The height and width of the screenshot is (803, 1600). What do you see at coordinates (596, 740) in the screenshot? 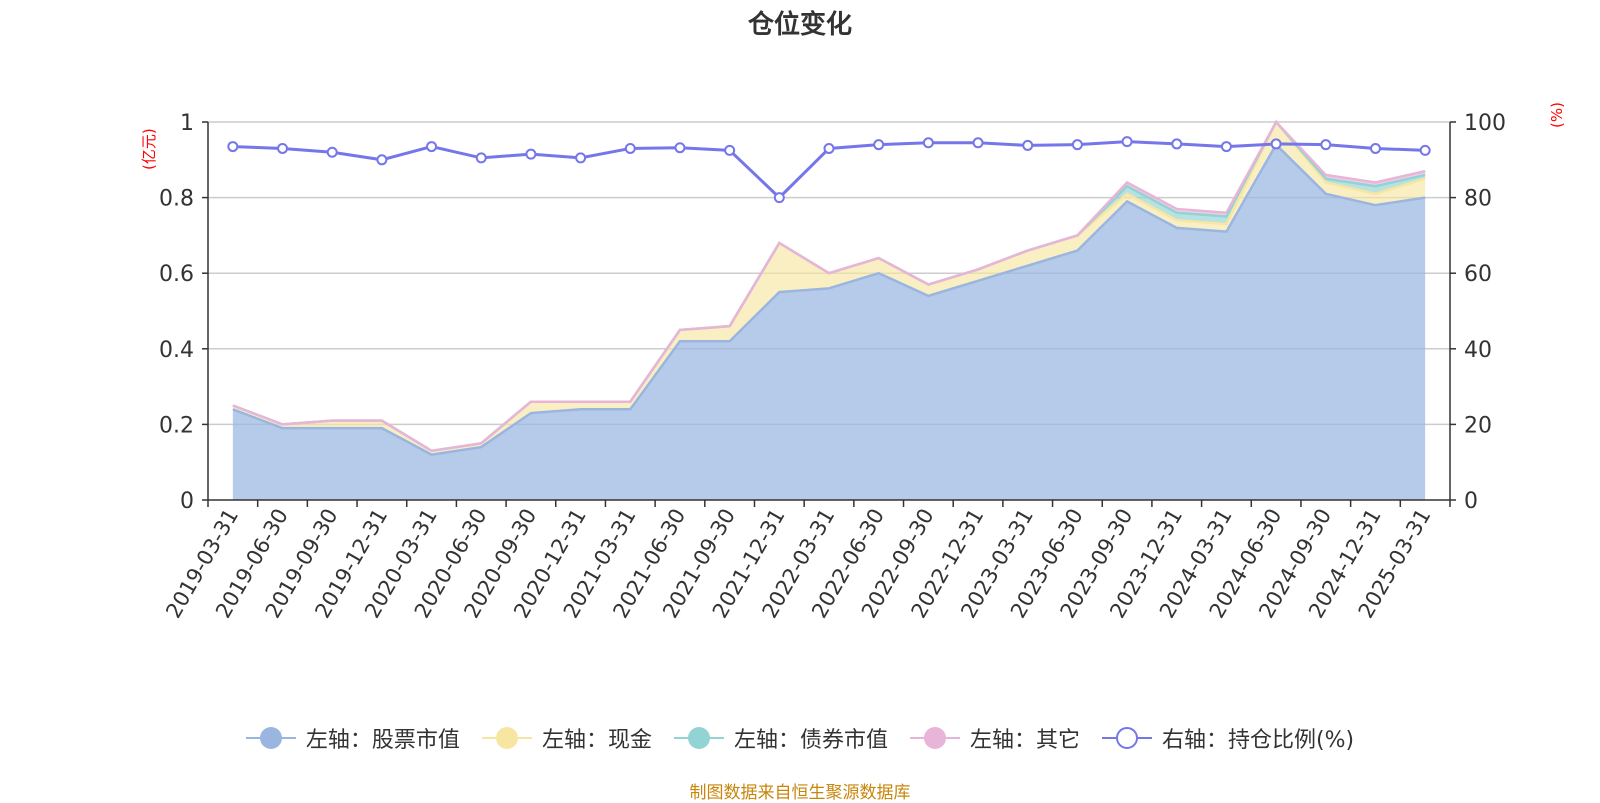
I see `legend-label: 左轴：现金` at bounding box center [596, 740].